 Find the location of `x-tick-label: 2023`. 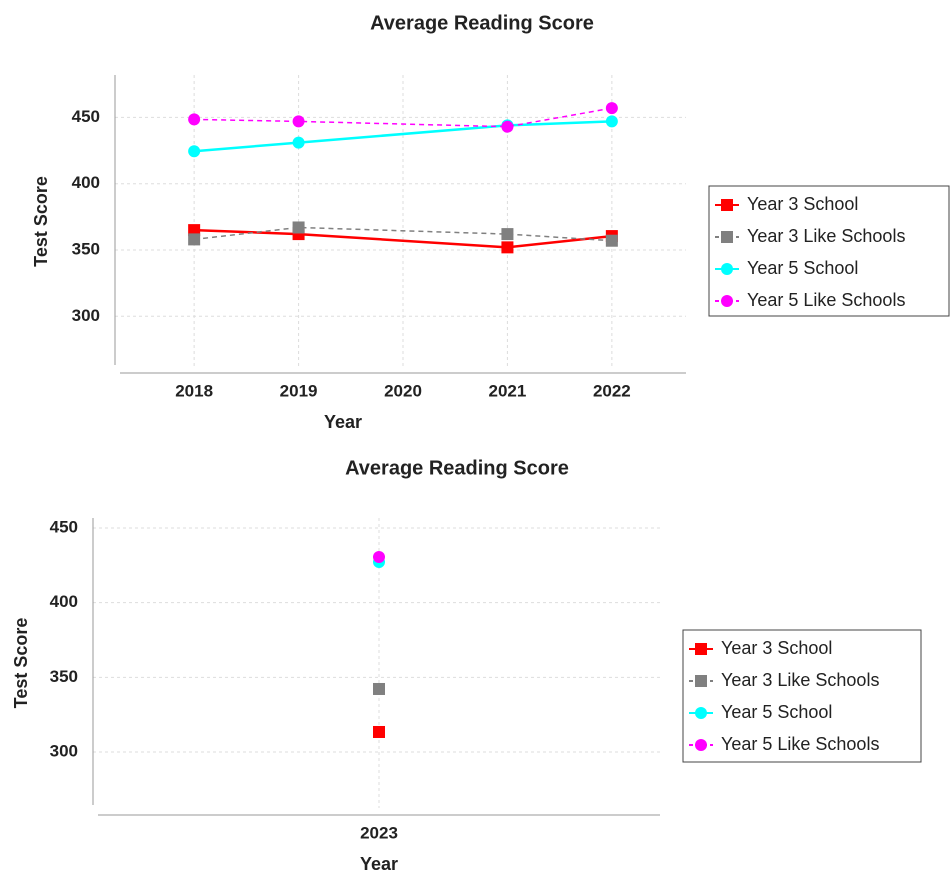

x-tick-label: 2023 is located at coordinates (379, 832).